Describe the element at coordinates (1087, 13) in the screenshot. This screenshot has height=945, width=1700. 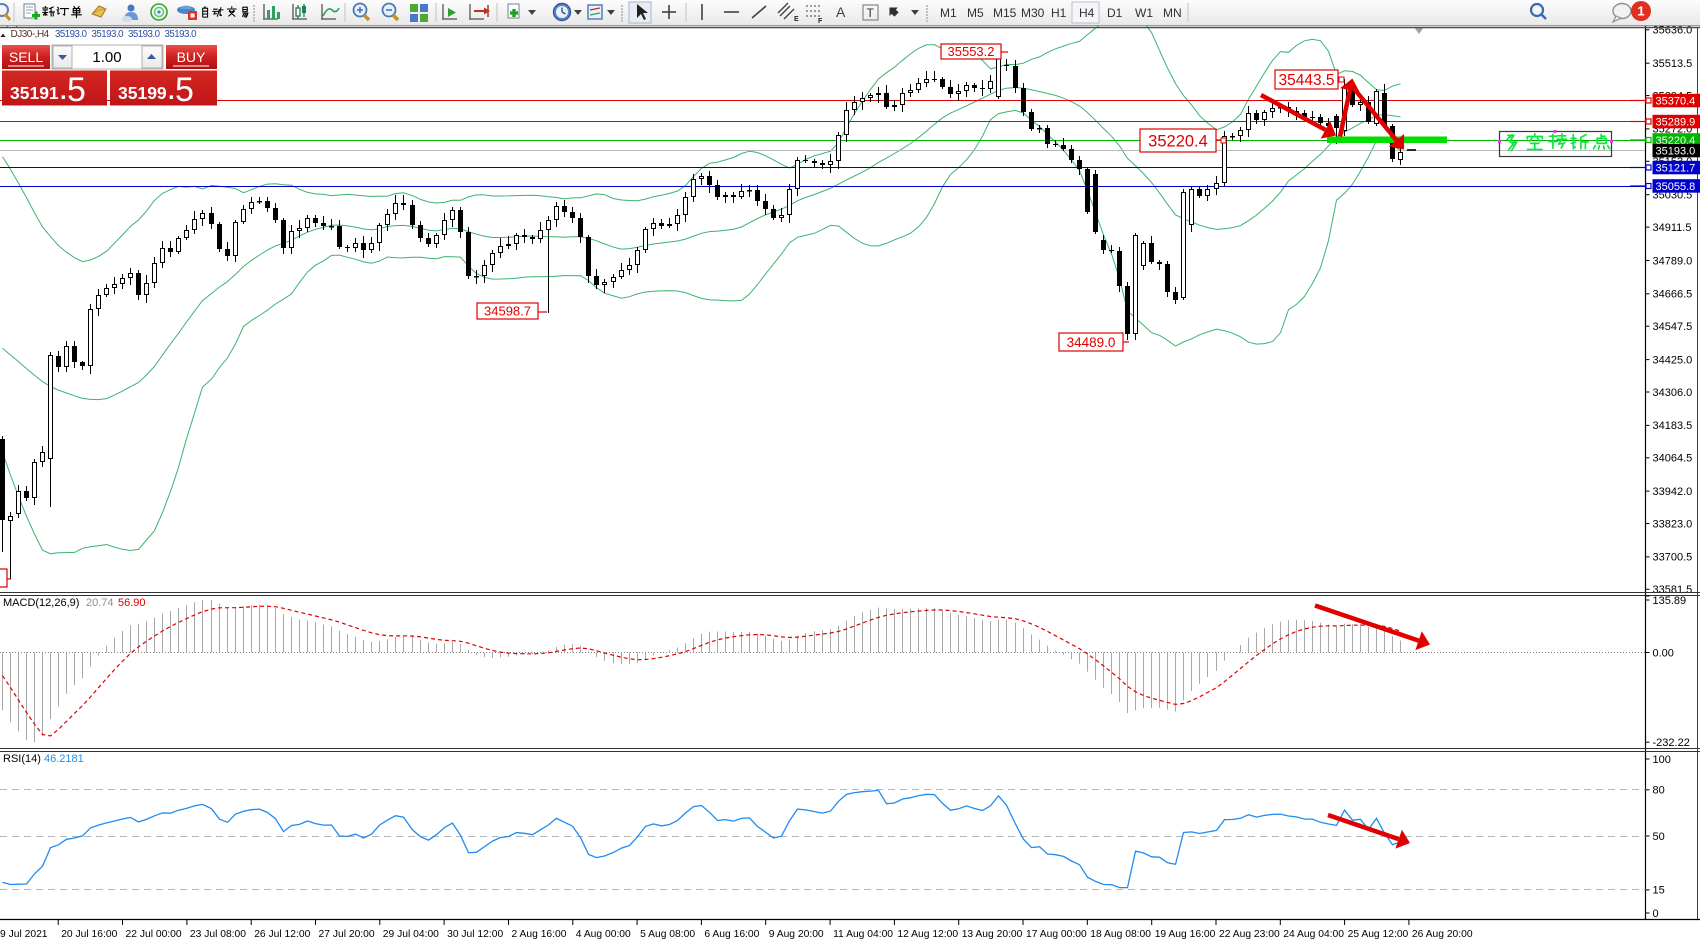
I see `svg-text: H4` at that location.